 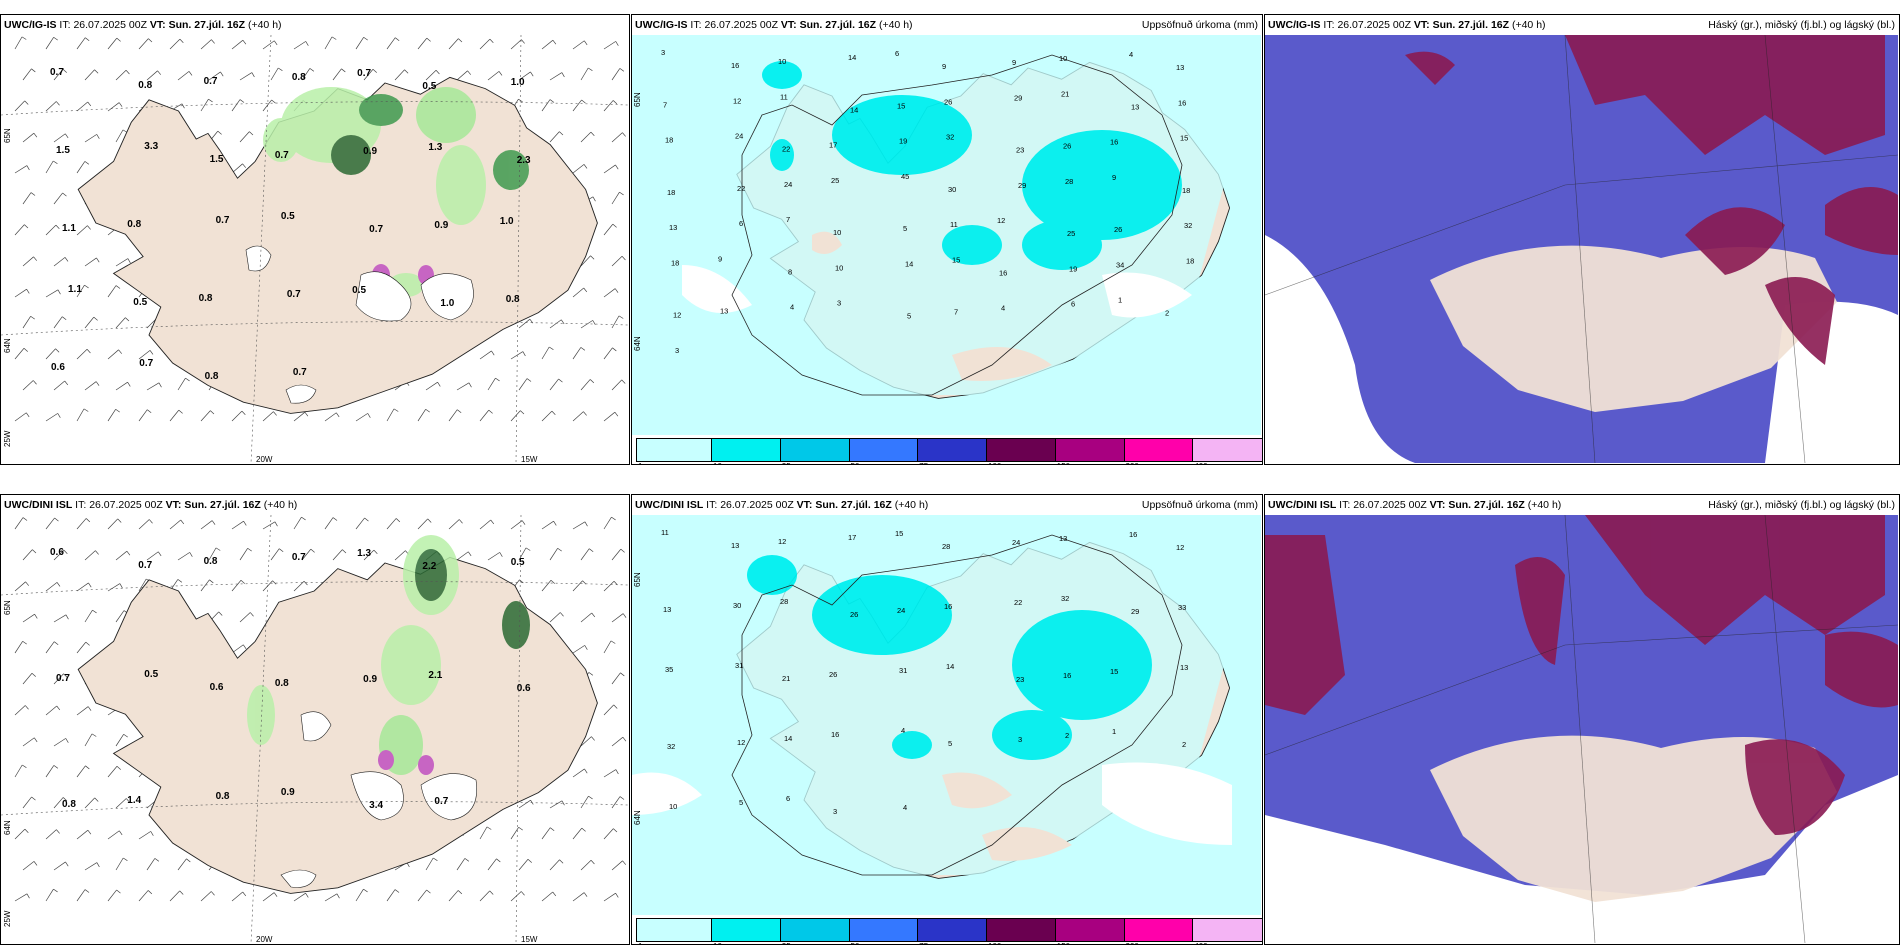 I want to click on gust-value-label: 1.1, so click(x=75, y=289).